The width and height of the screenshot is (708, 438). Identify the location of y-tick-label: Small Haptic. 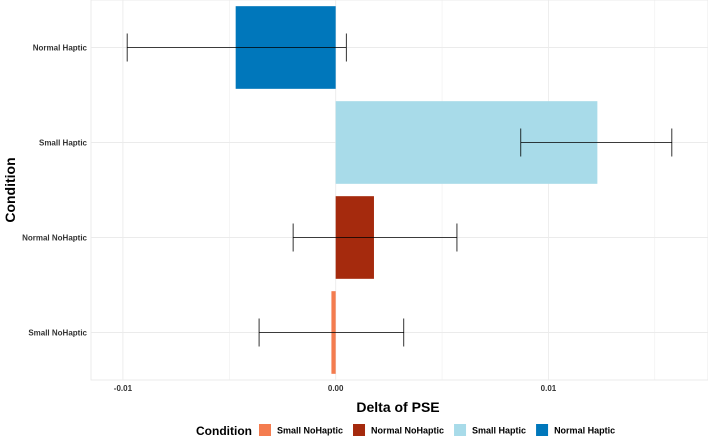
(63, 143).